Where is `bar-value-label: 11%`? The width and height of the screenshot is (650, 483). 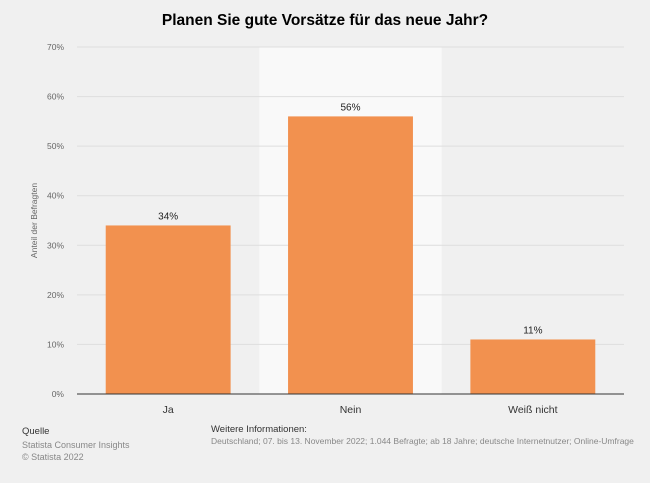
bar-value-label: 11% is located at coordinates (532, 330).